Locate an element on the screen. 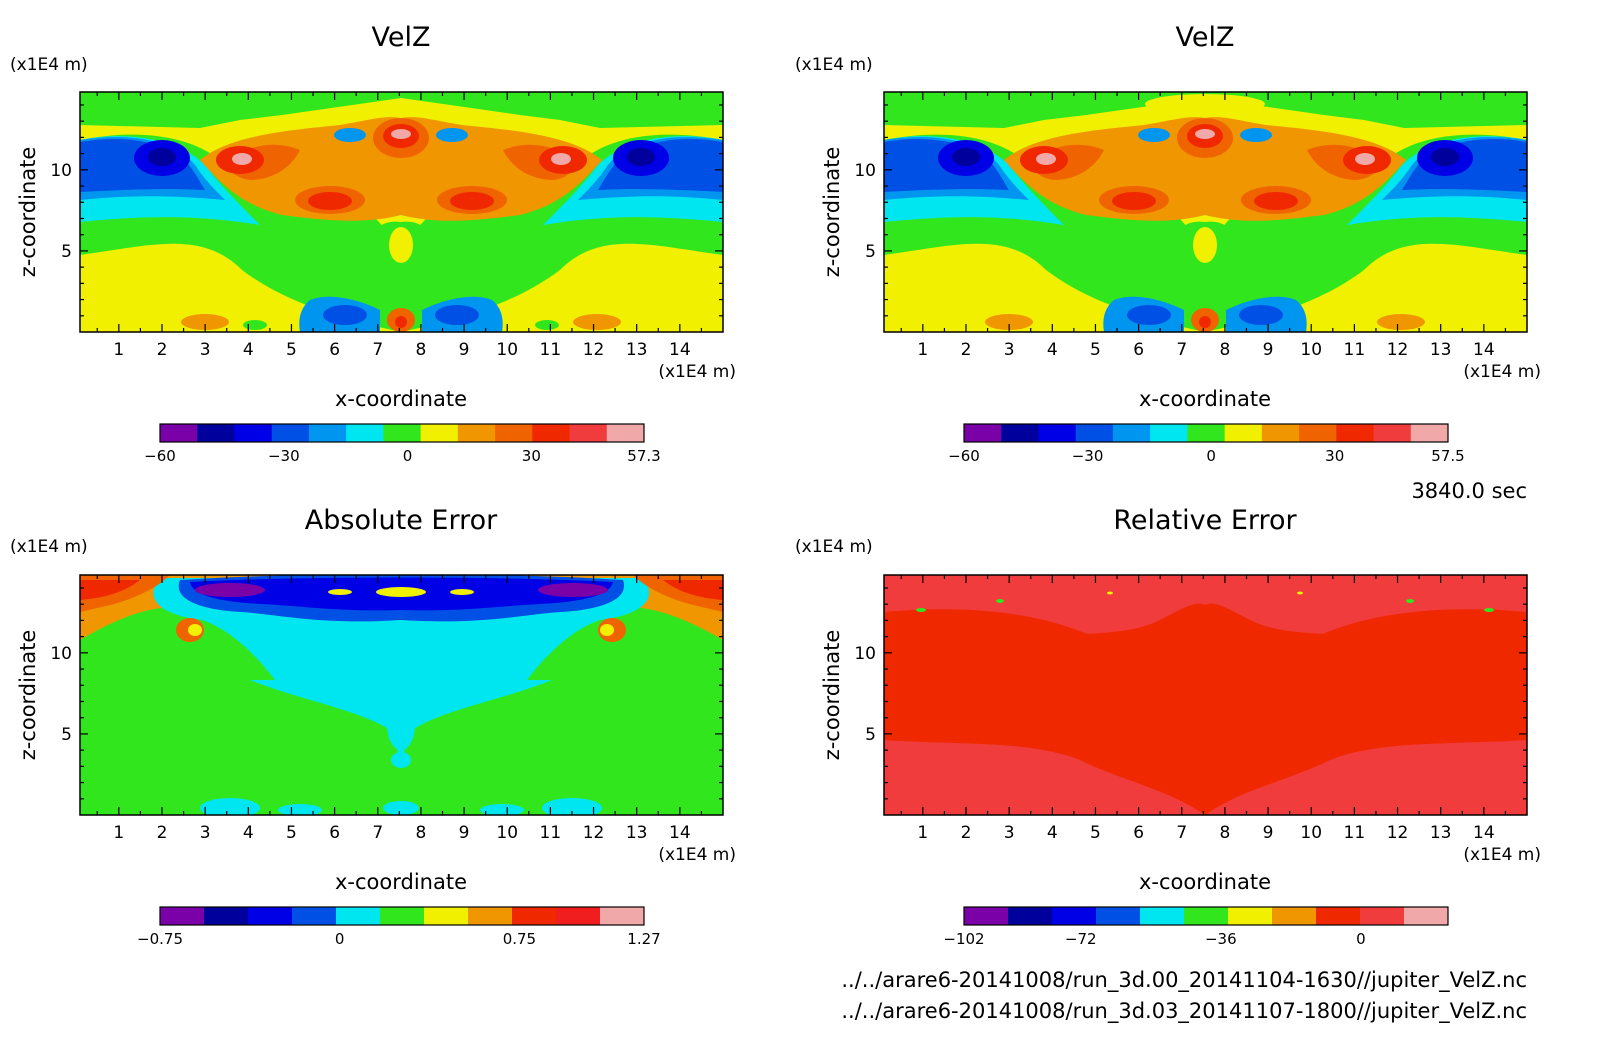 The height and width of the screenshot is (1054, 1604). colorbar-label: −102 is located at coordinates (963, 939).